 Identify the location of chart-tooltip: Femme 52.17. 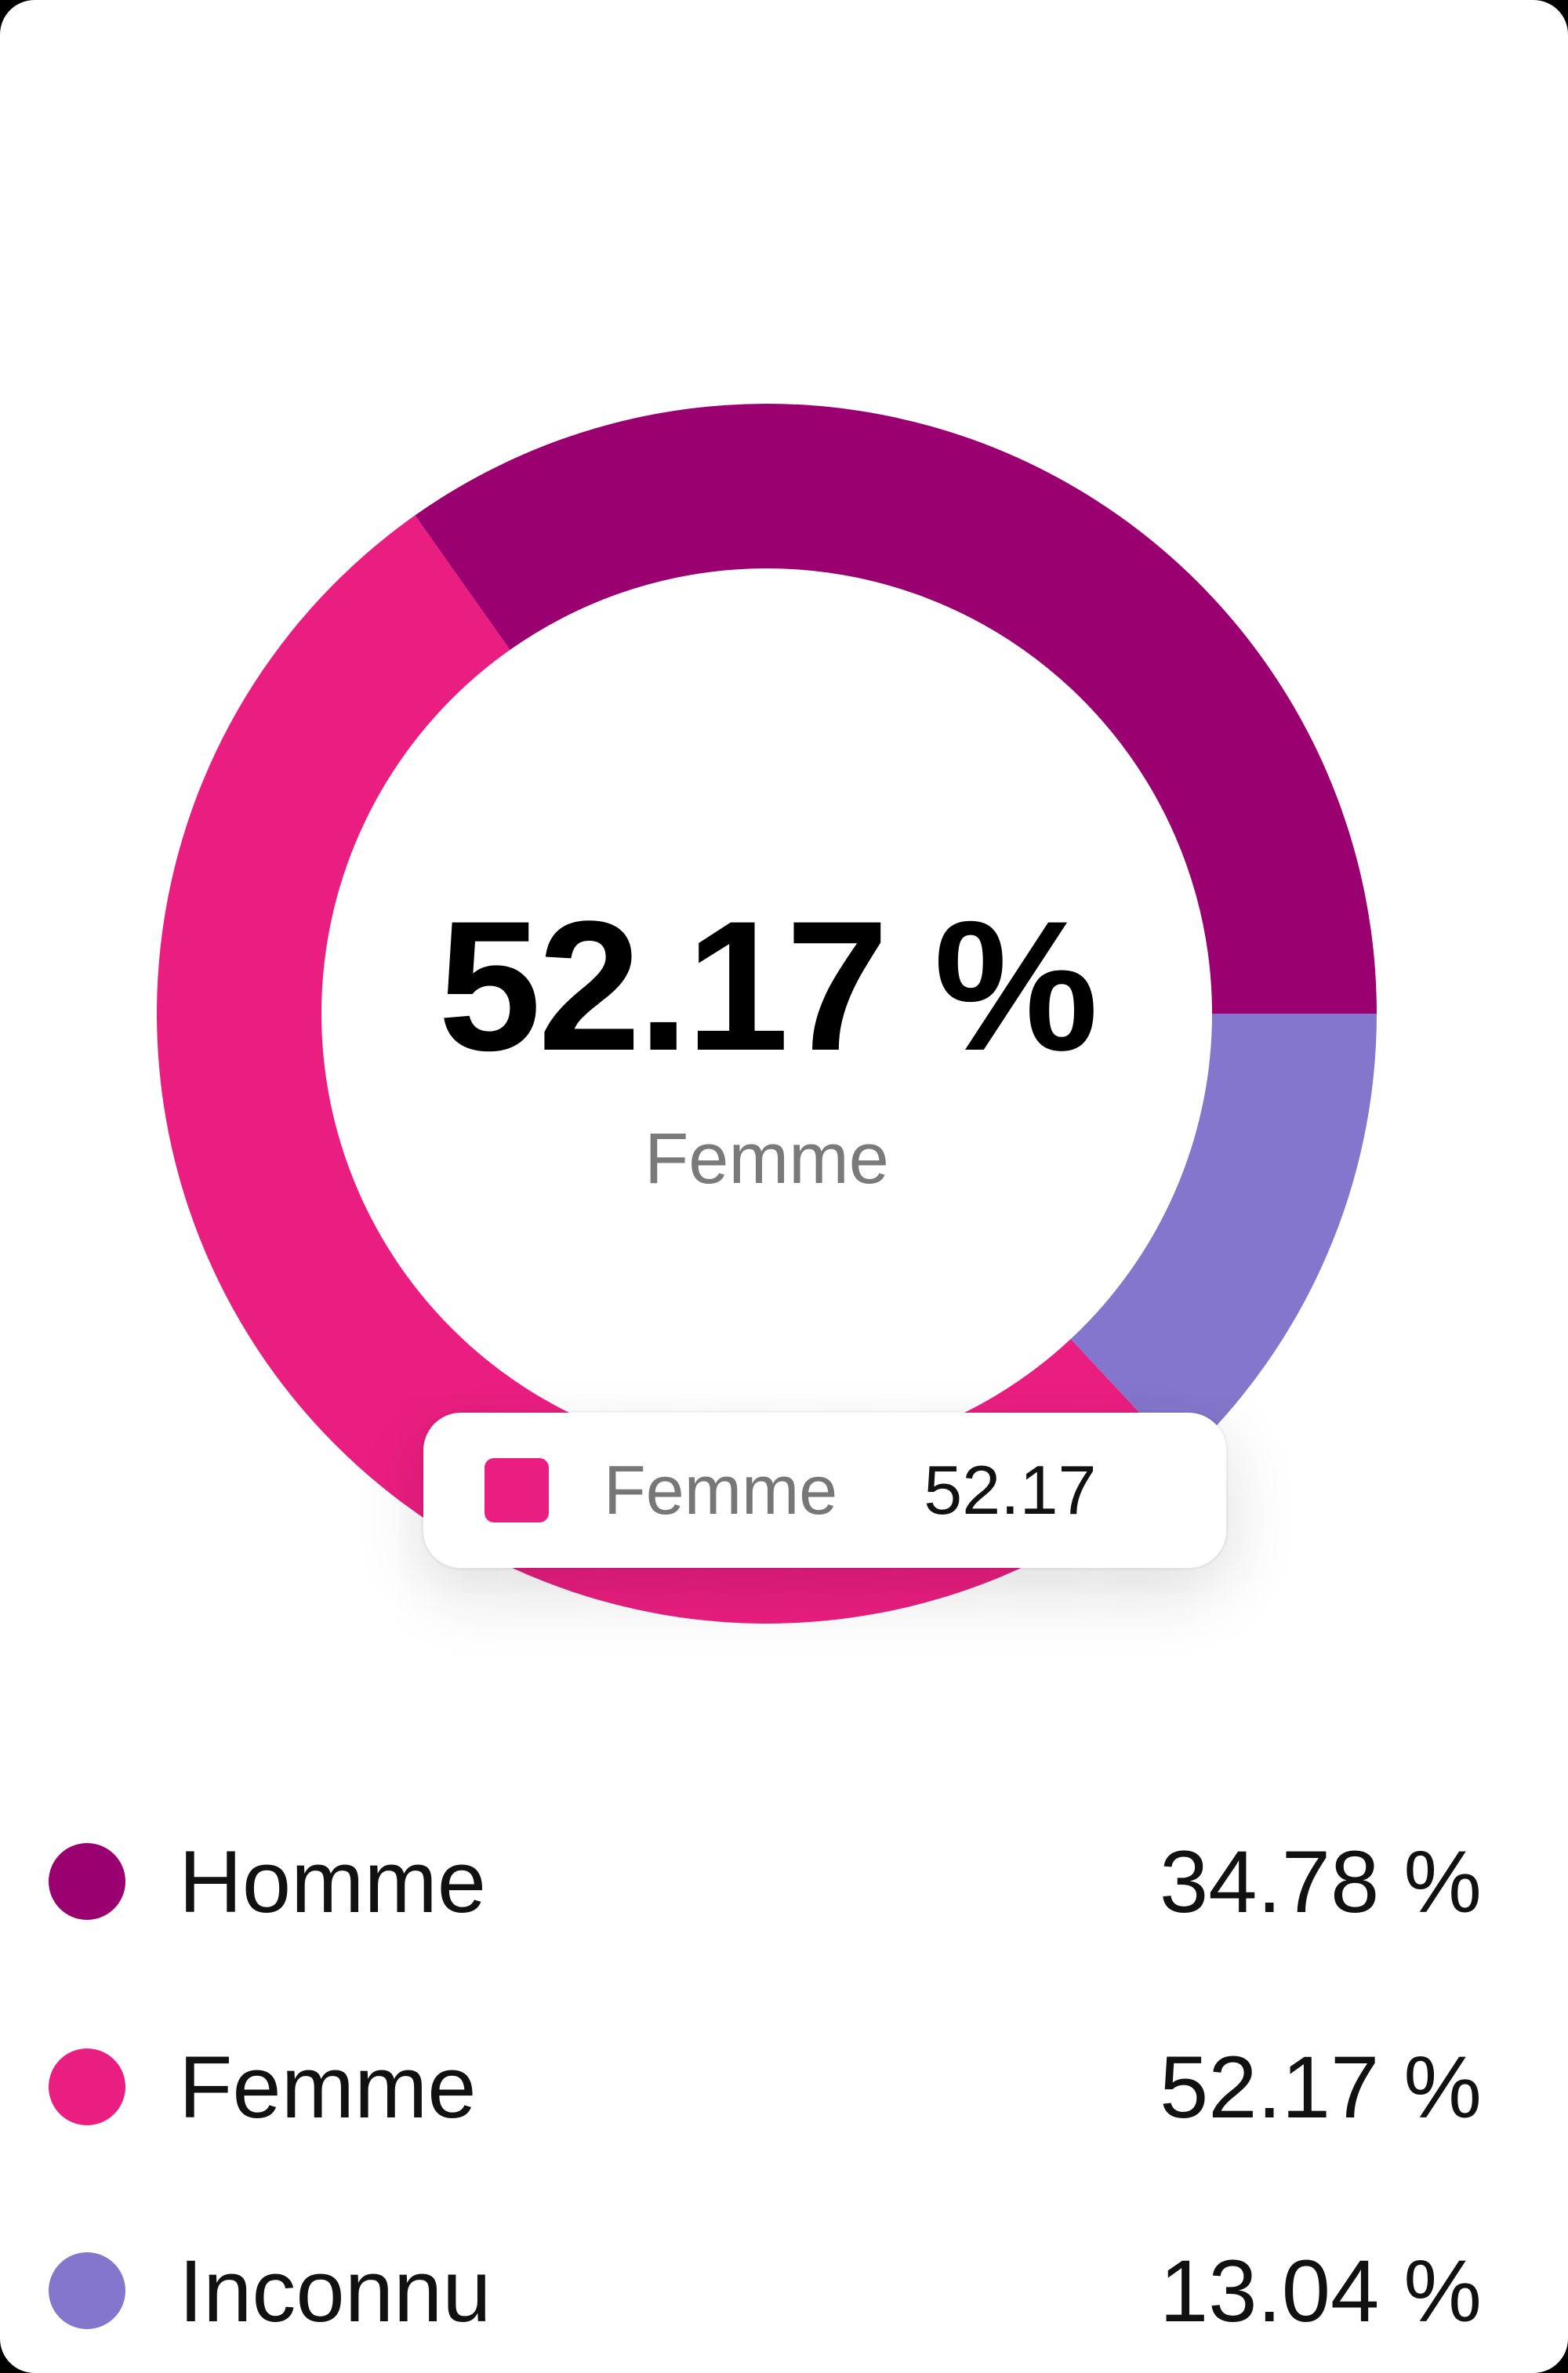
(824, 1490).